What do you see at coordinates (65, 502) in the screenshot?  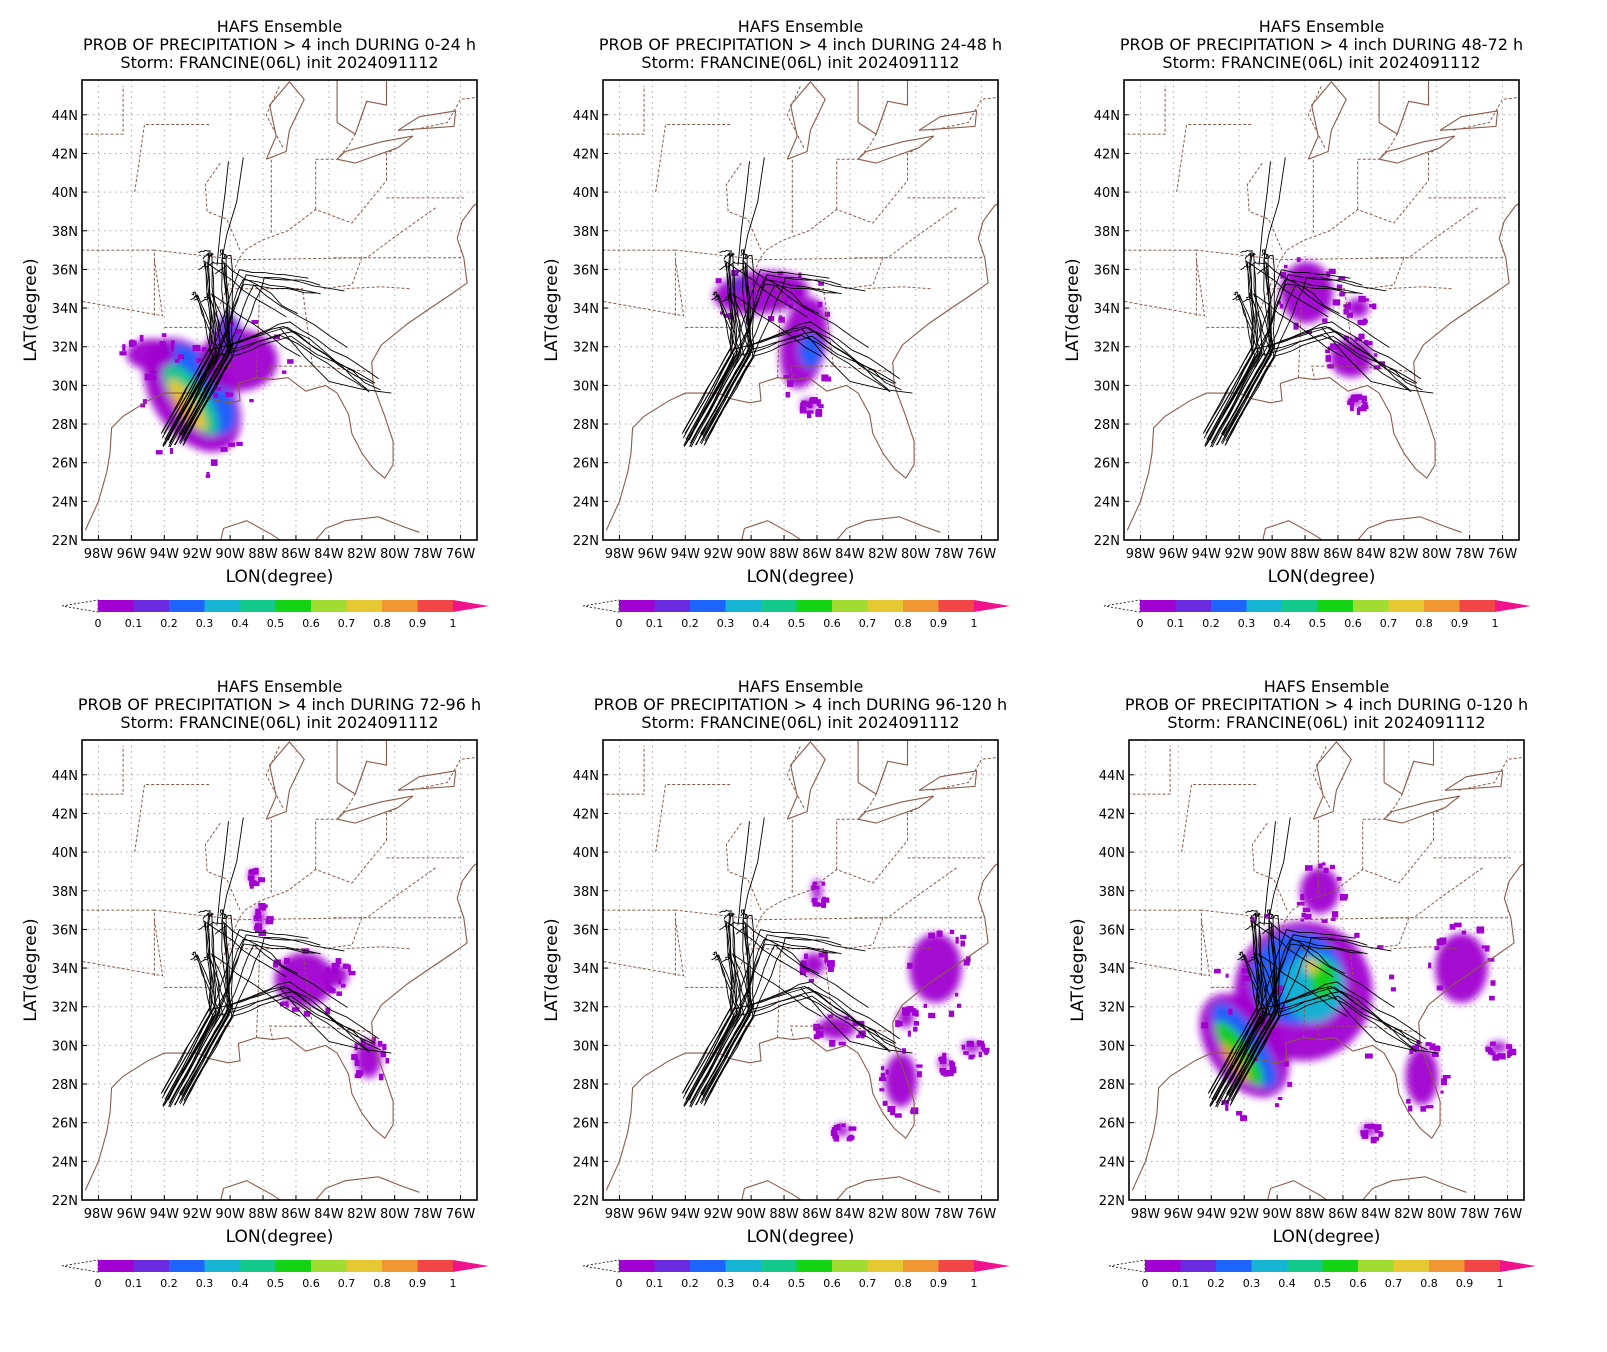 I see `lat-tick-label: 24N` at bounding box center [65, 502].